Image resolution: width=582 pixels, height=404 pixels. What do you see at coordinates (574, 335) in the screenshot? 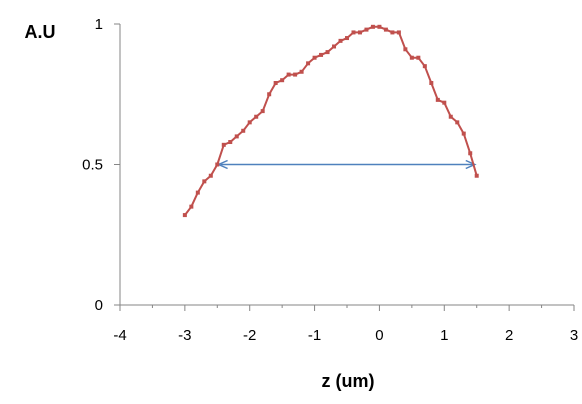
I see `x-tick-label: 3` at bounding box center [574, 335].